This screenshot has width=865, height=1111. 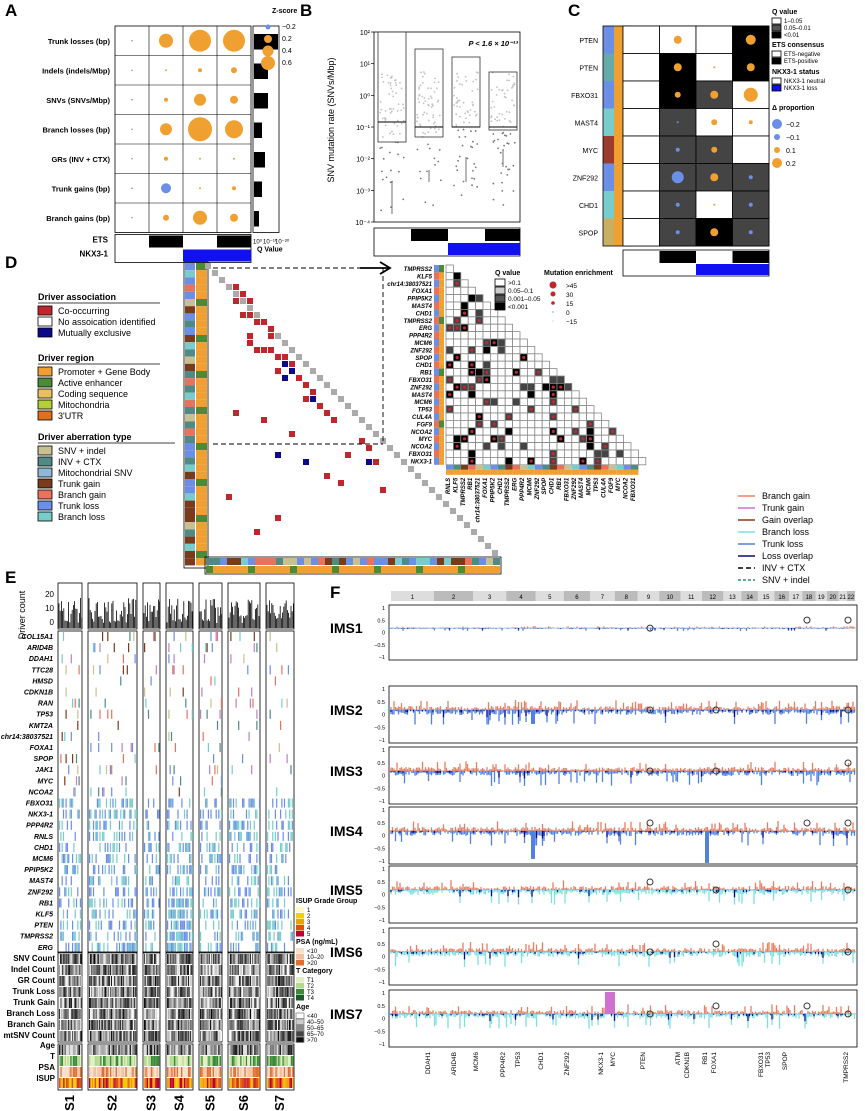 I want to click on zoom-gene: FBXO31, so click(x=421, y=381).